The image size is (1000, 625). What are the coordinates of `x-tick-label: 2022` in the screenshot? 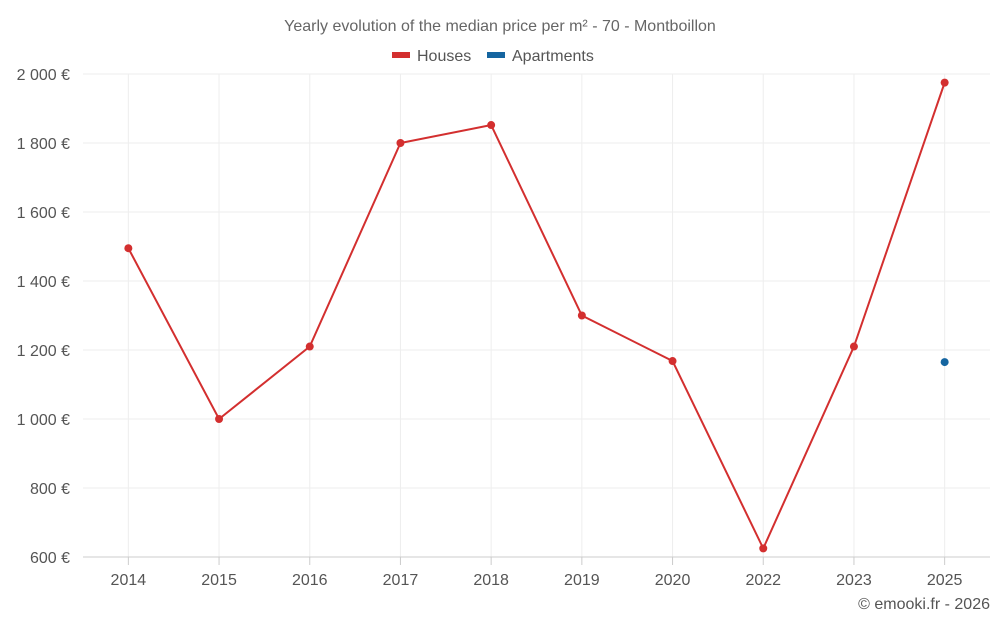 It's located at (763, 580).